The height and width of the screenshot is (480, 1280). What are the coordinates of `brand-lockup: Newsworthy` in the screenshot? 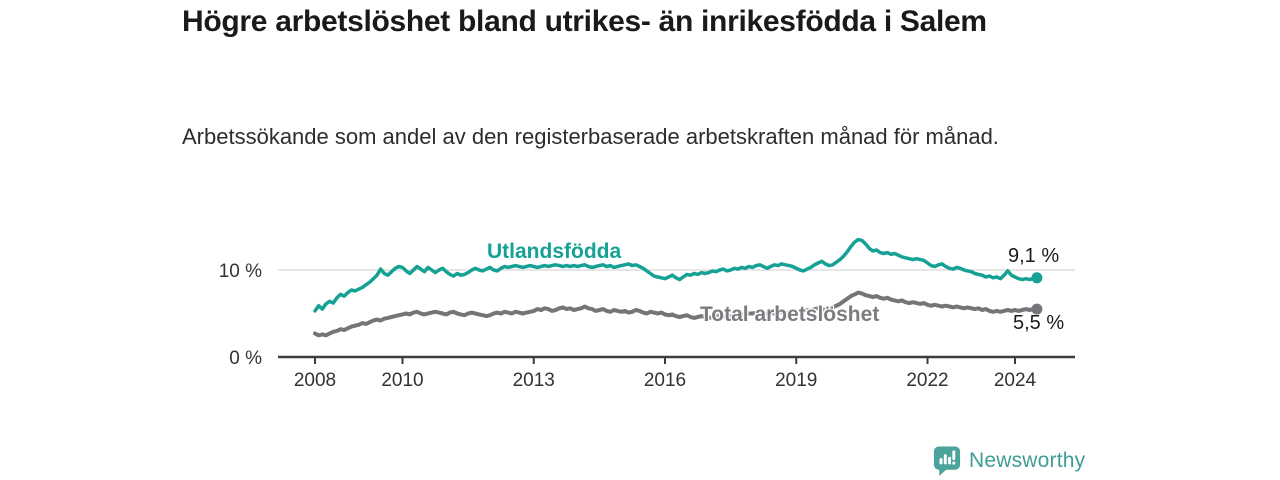 It's located at (1009, 460).